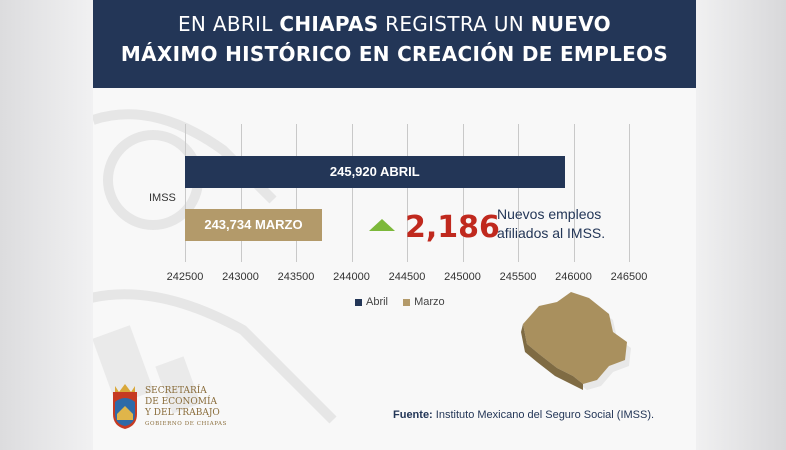  What do you see at coordinates (551, 233) in the screenshot?
I see `delta-description-line: afiliados al IMSS.` at bounding box center [551, 233].